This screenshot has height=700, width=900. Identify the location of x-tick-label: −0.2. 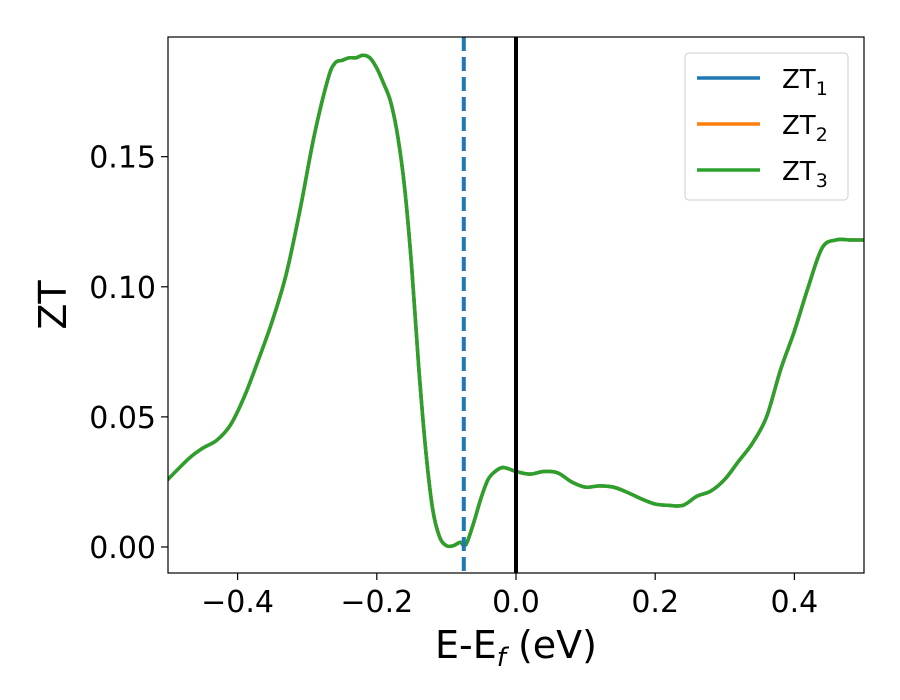
(376, 602).